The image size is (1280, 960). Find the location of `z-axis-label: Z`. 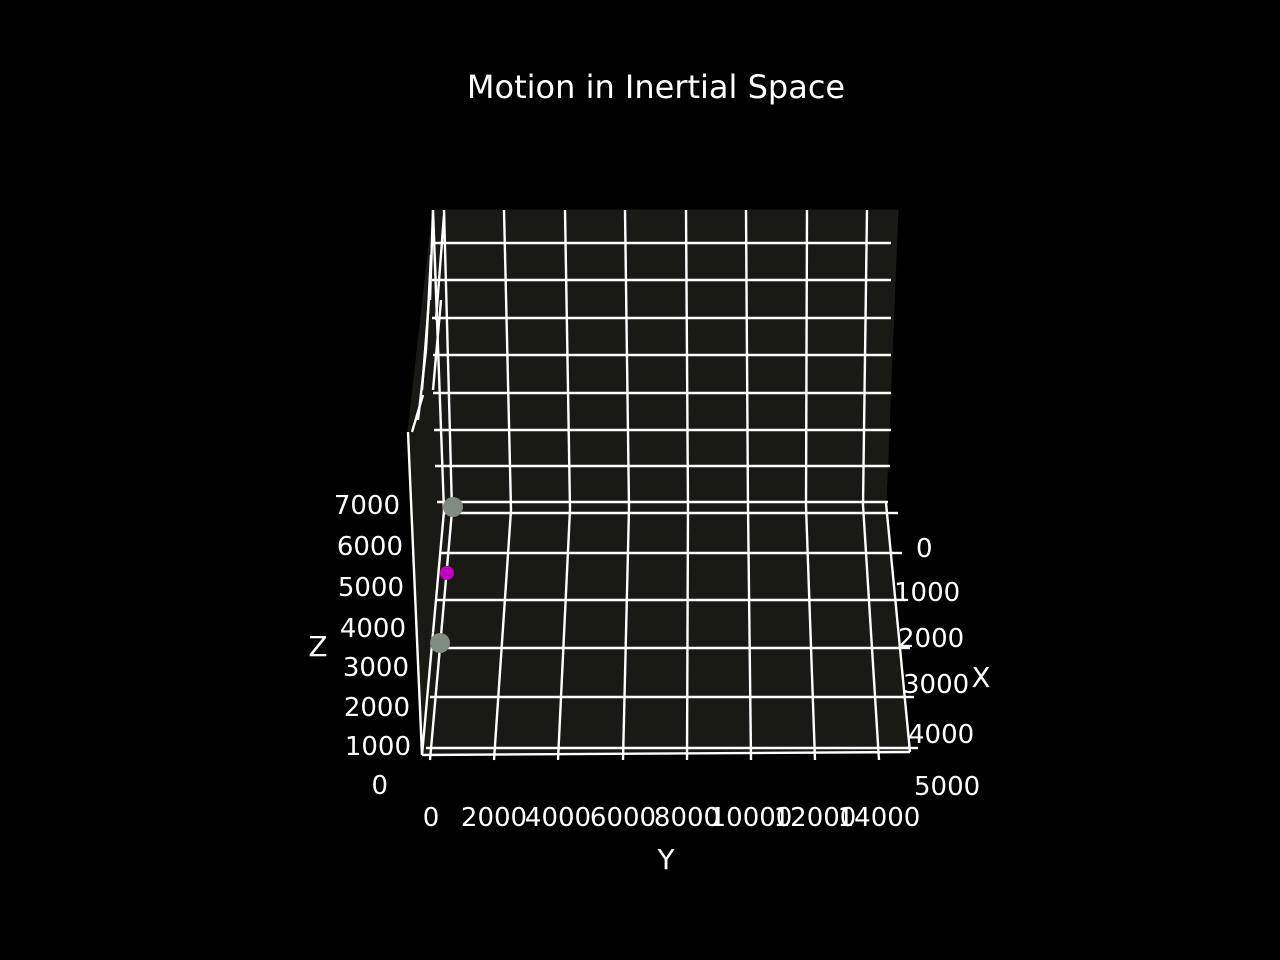

z-axis-label: Z is located at coordinates (317, 646).